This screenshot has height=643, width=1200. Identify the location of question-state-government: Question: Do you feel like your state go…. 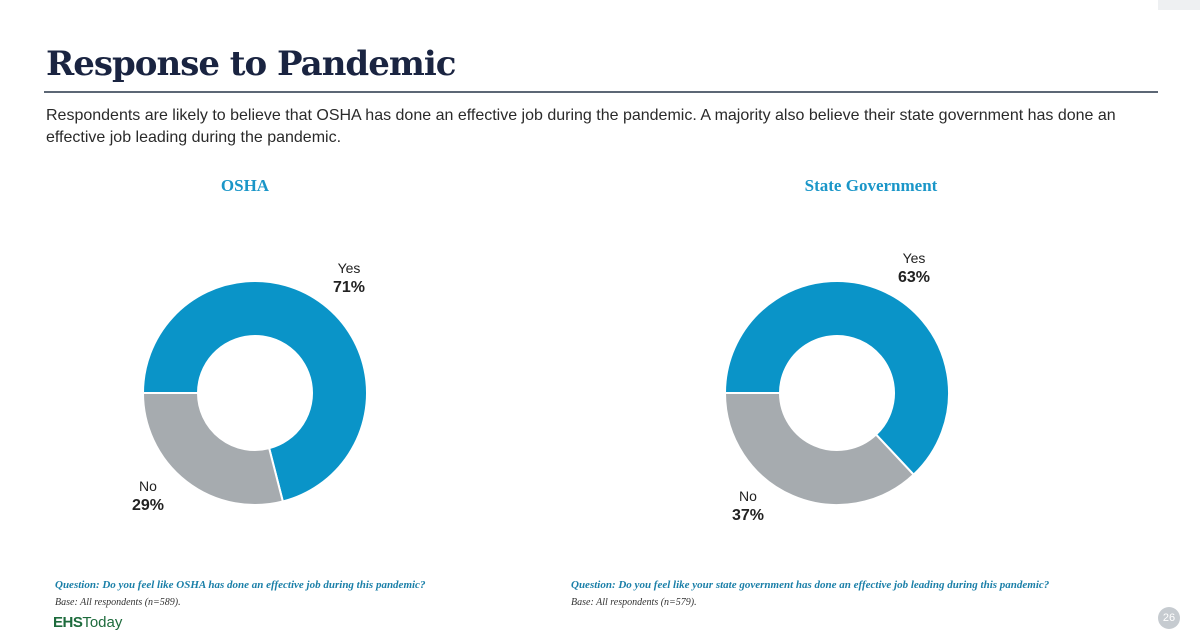
(810, 585).